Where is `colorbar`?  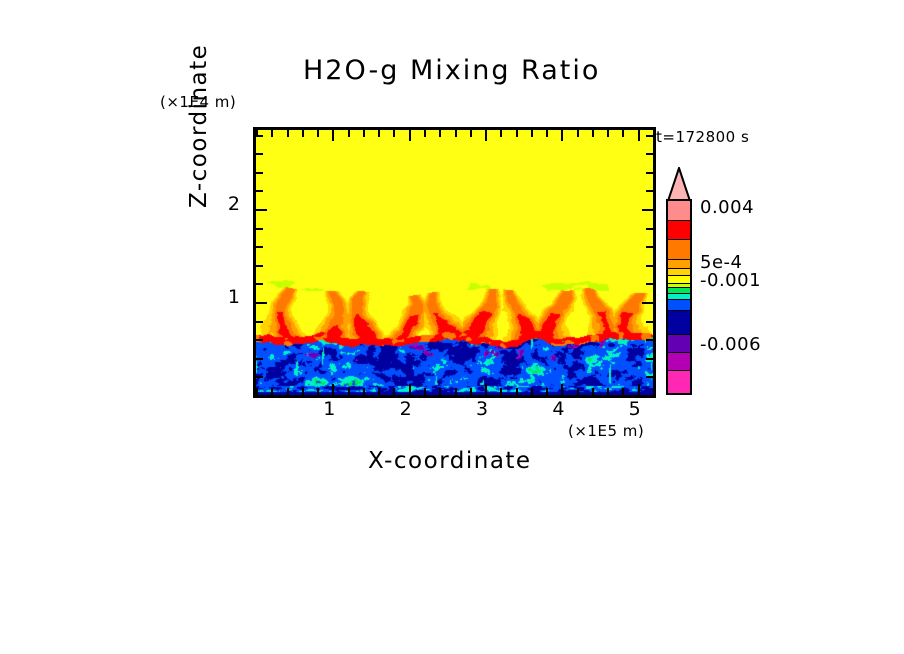
colorbar is located at coordinates (679, 281).